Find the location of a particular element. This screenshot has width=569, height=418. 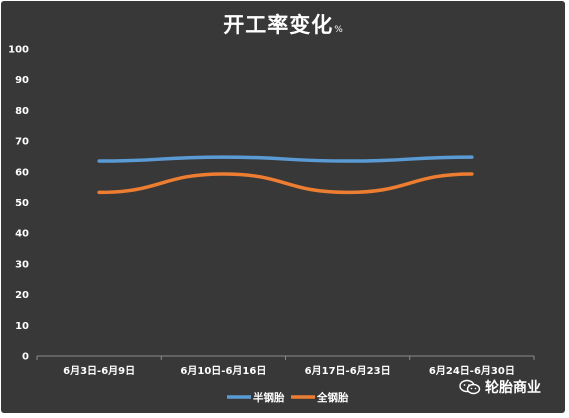

y-tick-label: 90 is located at coordinates (22, 80).